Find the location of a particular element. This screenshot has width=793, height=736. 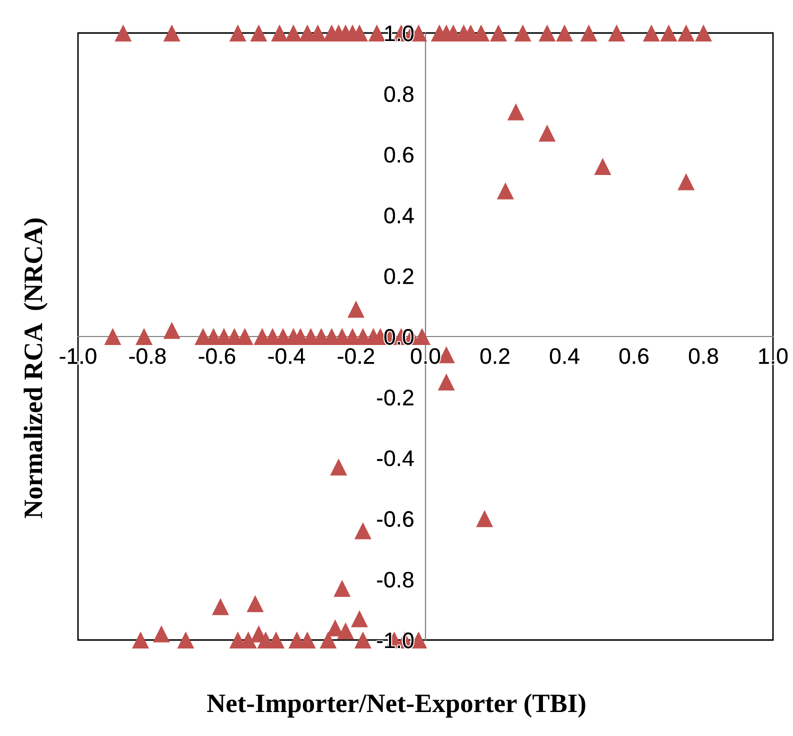

y-axis-title: Normalized RCA (NRCA) is located at coordinates (36, 368).